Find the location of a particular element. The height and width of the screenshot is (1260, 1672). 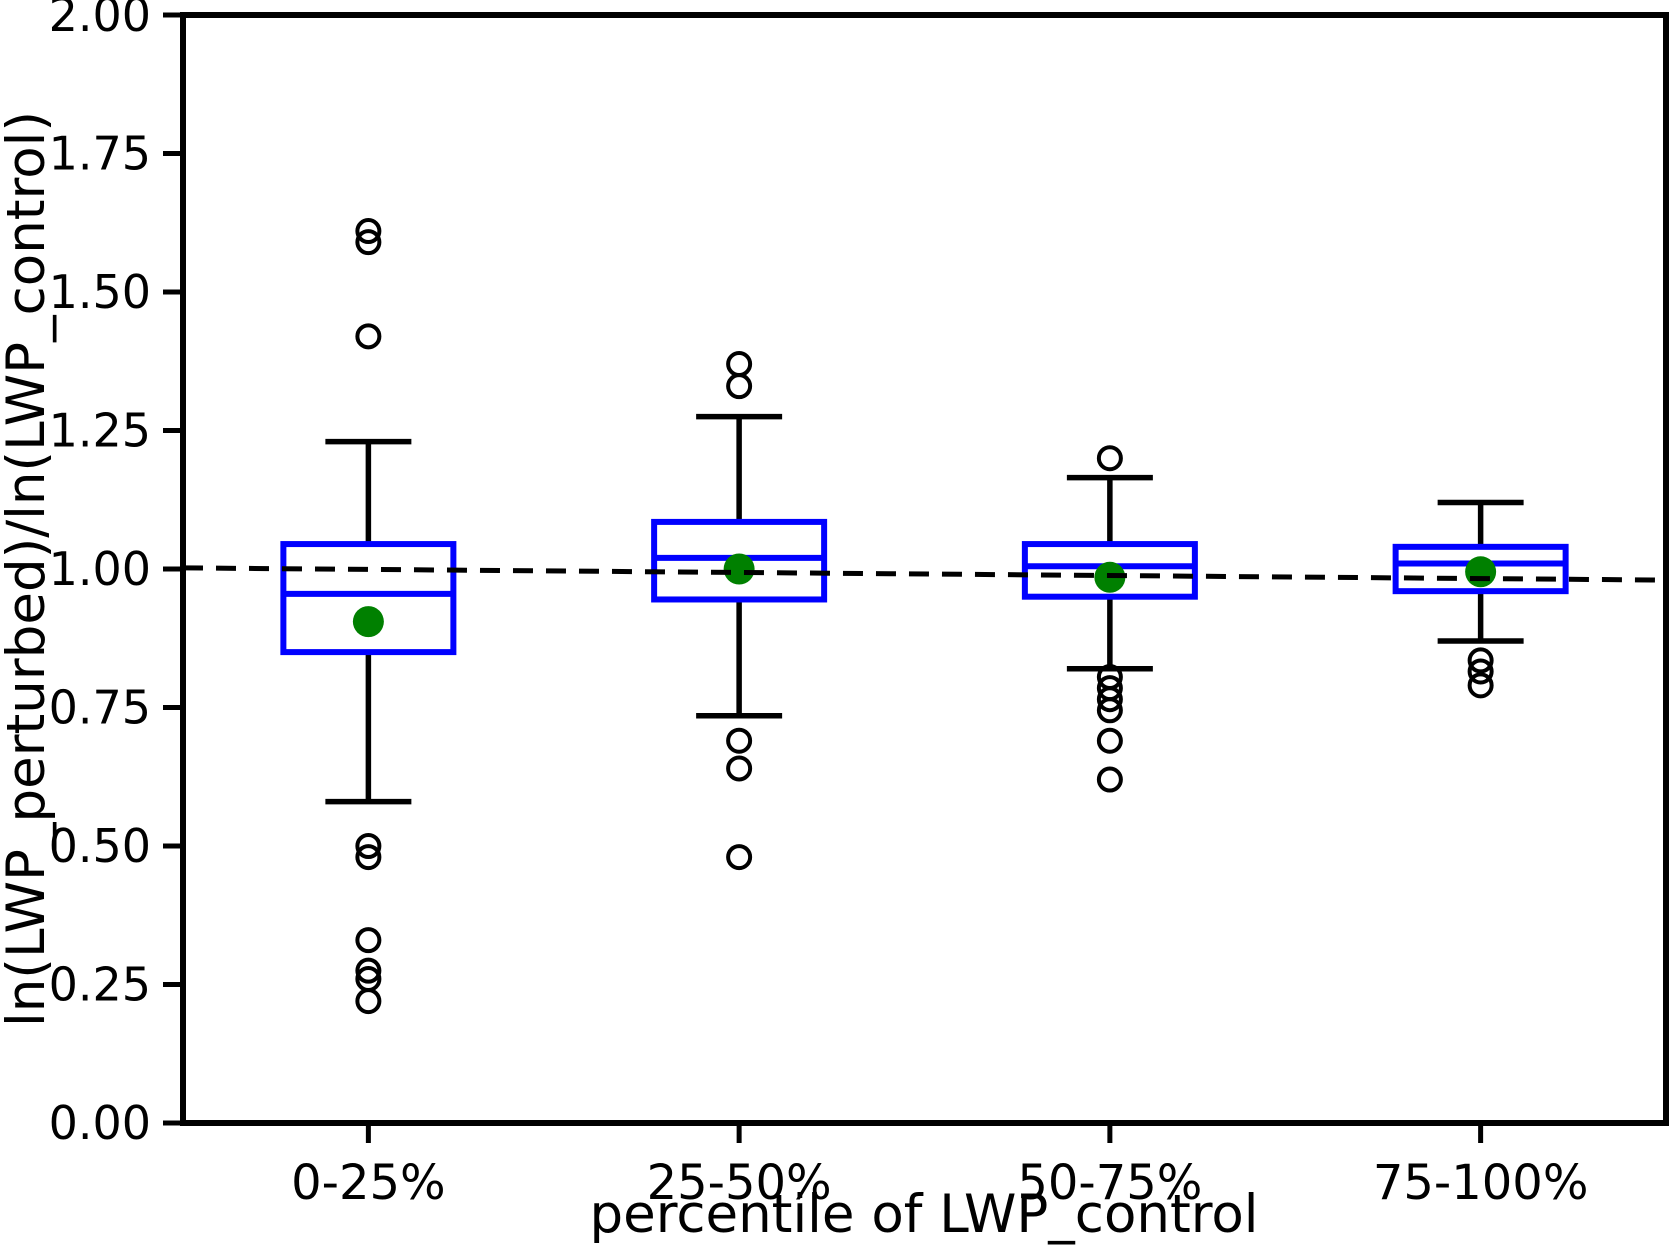

y-tick-label: 0.00 is located at coordinates (100, 1123).